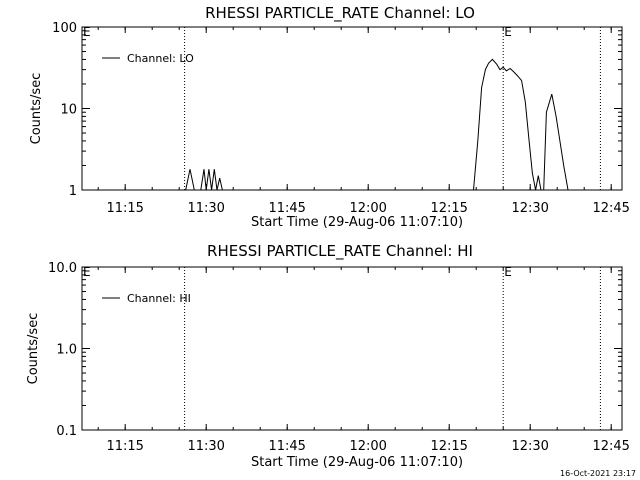 This screenshot has width=640, height=480. I want to click on y-tick-label: 10, so click(68, 110).